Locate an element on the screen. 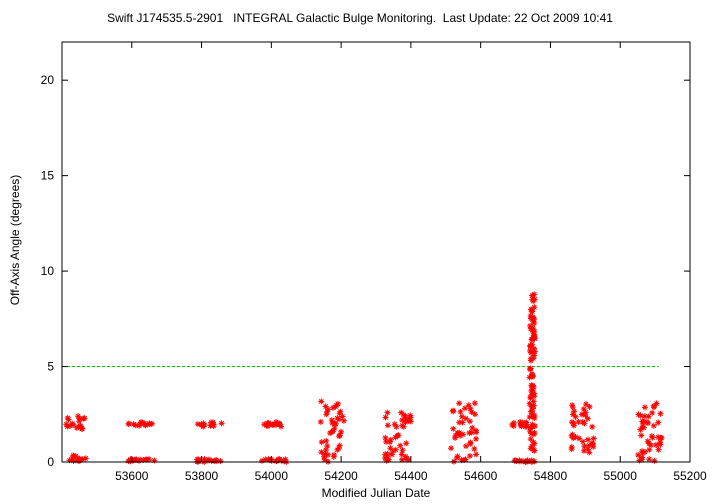 The image size is (720, 504). x-axis-label: Modified Julian Date is located at coordinates (376, 493).